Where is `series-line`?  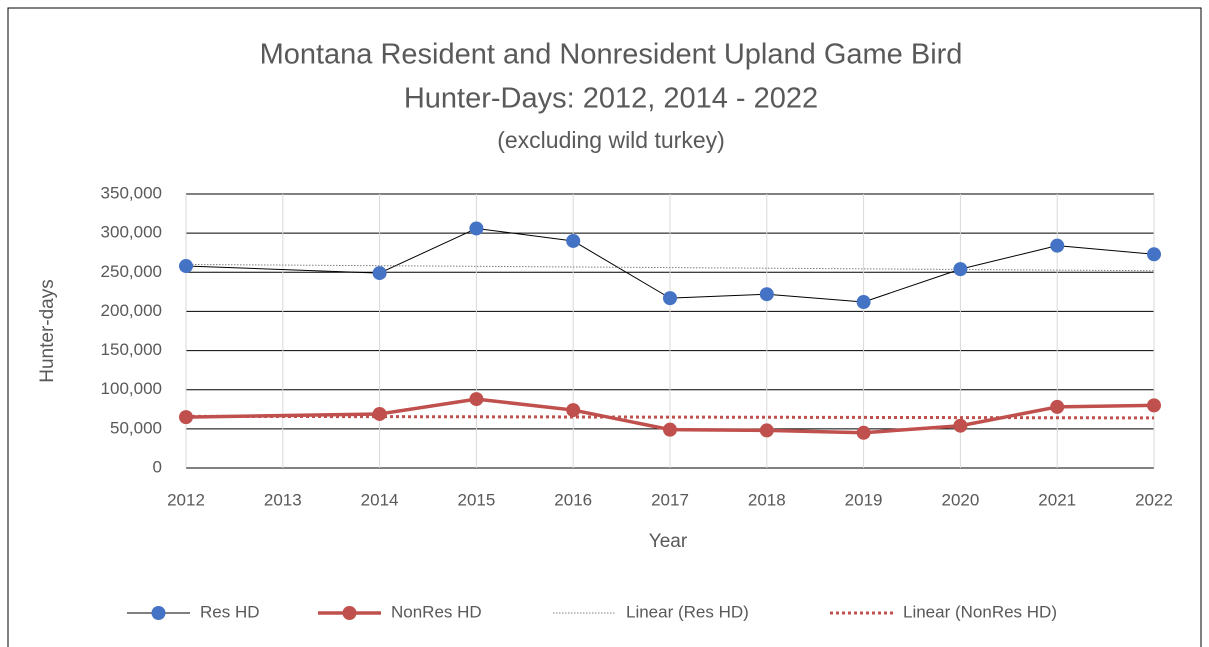
series-line is located at coordinates (670, 265).